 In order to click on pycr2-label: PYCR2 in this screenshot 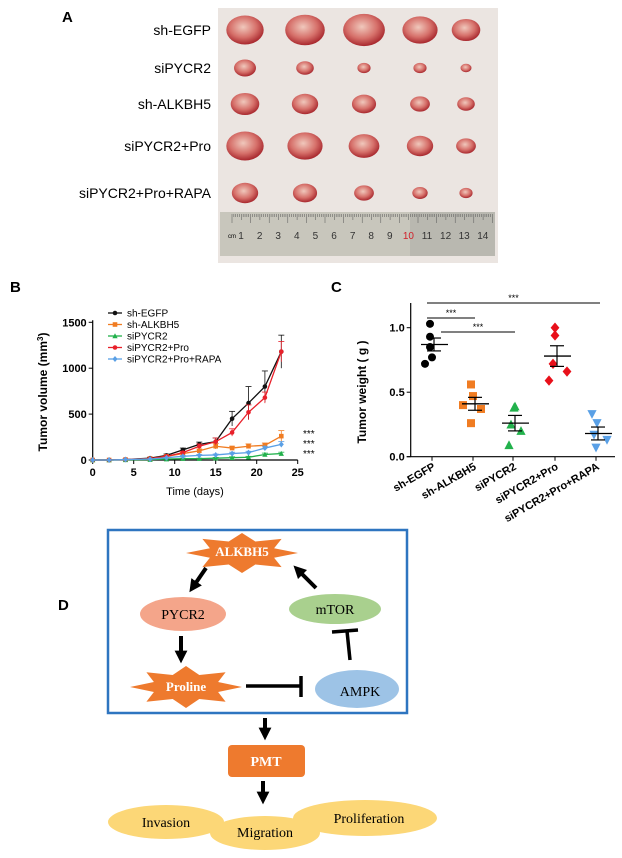, I will do `click(183, 615)`.